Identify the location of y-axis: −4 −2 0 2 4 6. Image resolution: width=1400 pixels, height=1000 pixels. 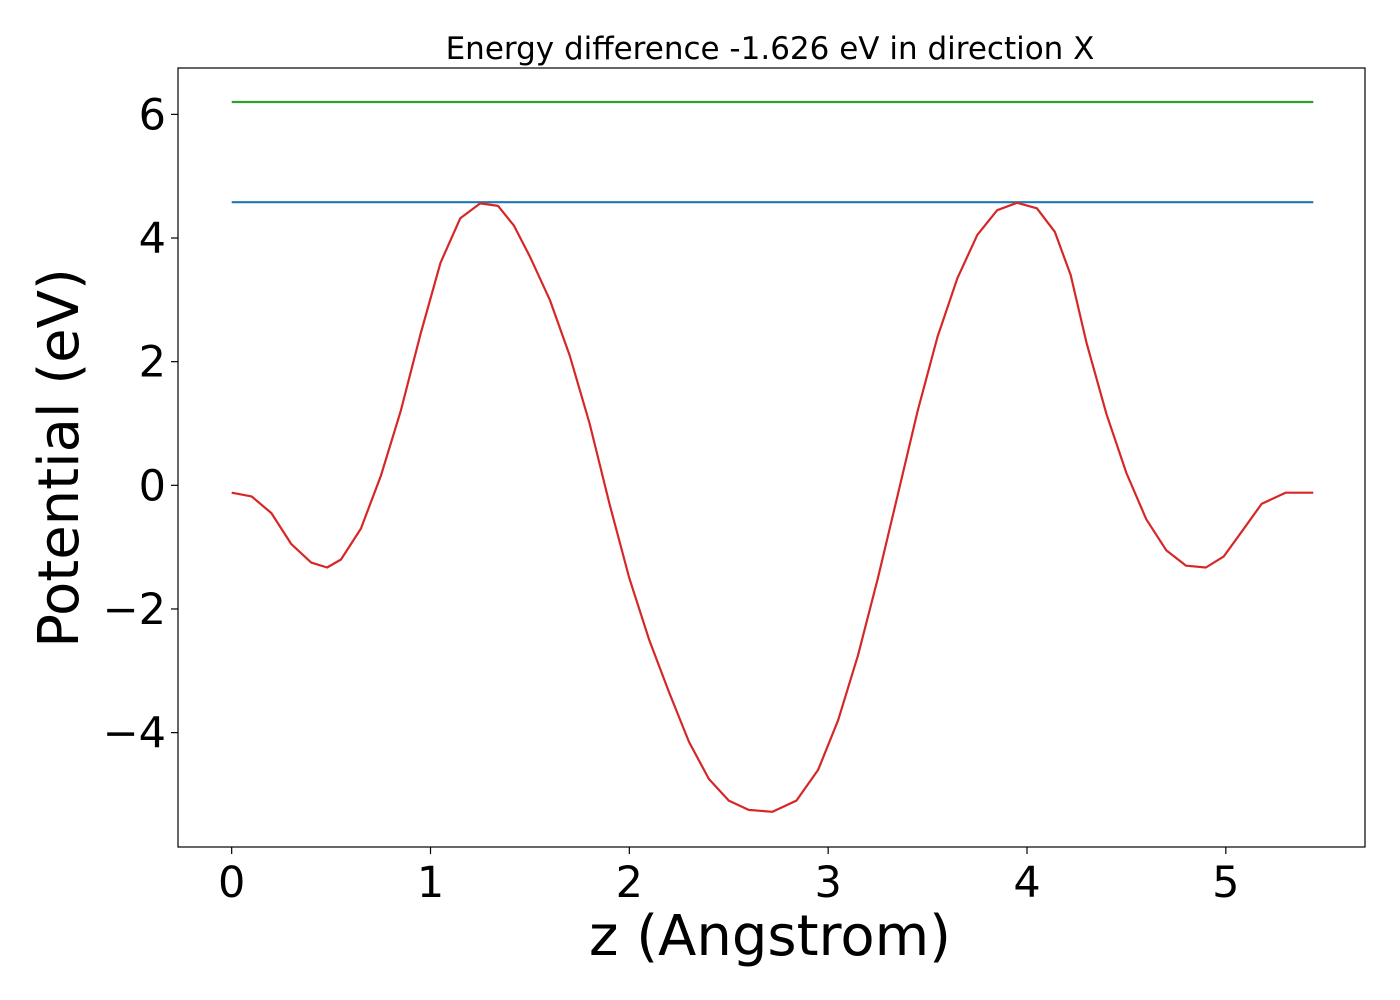
(140, 424).